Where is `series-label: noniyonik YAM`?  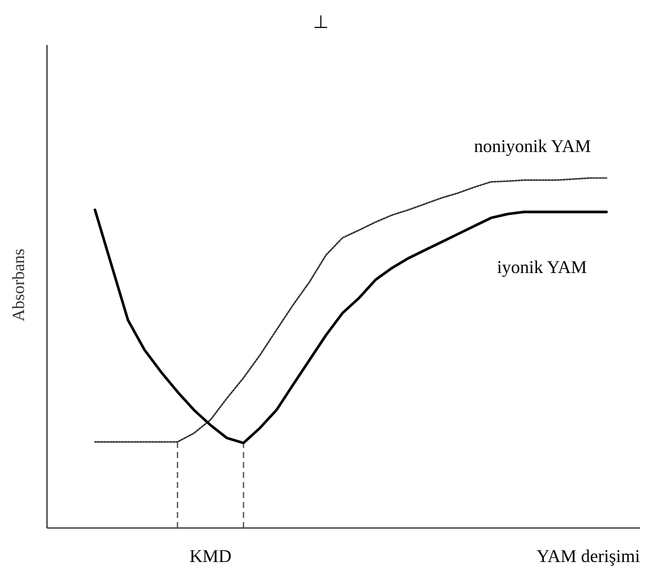
series-label: noniyonik YAM is located at coordinates (532, 146).